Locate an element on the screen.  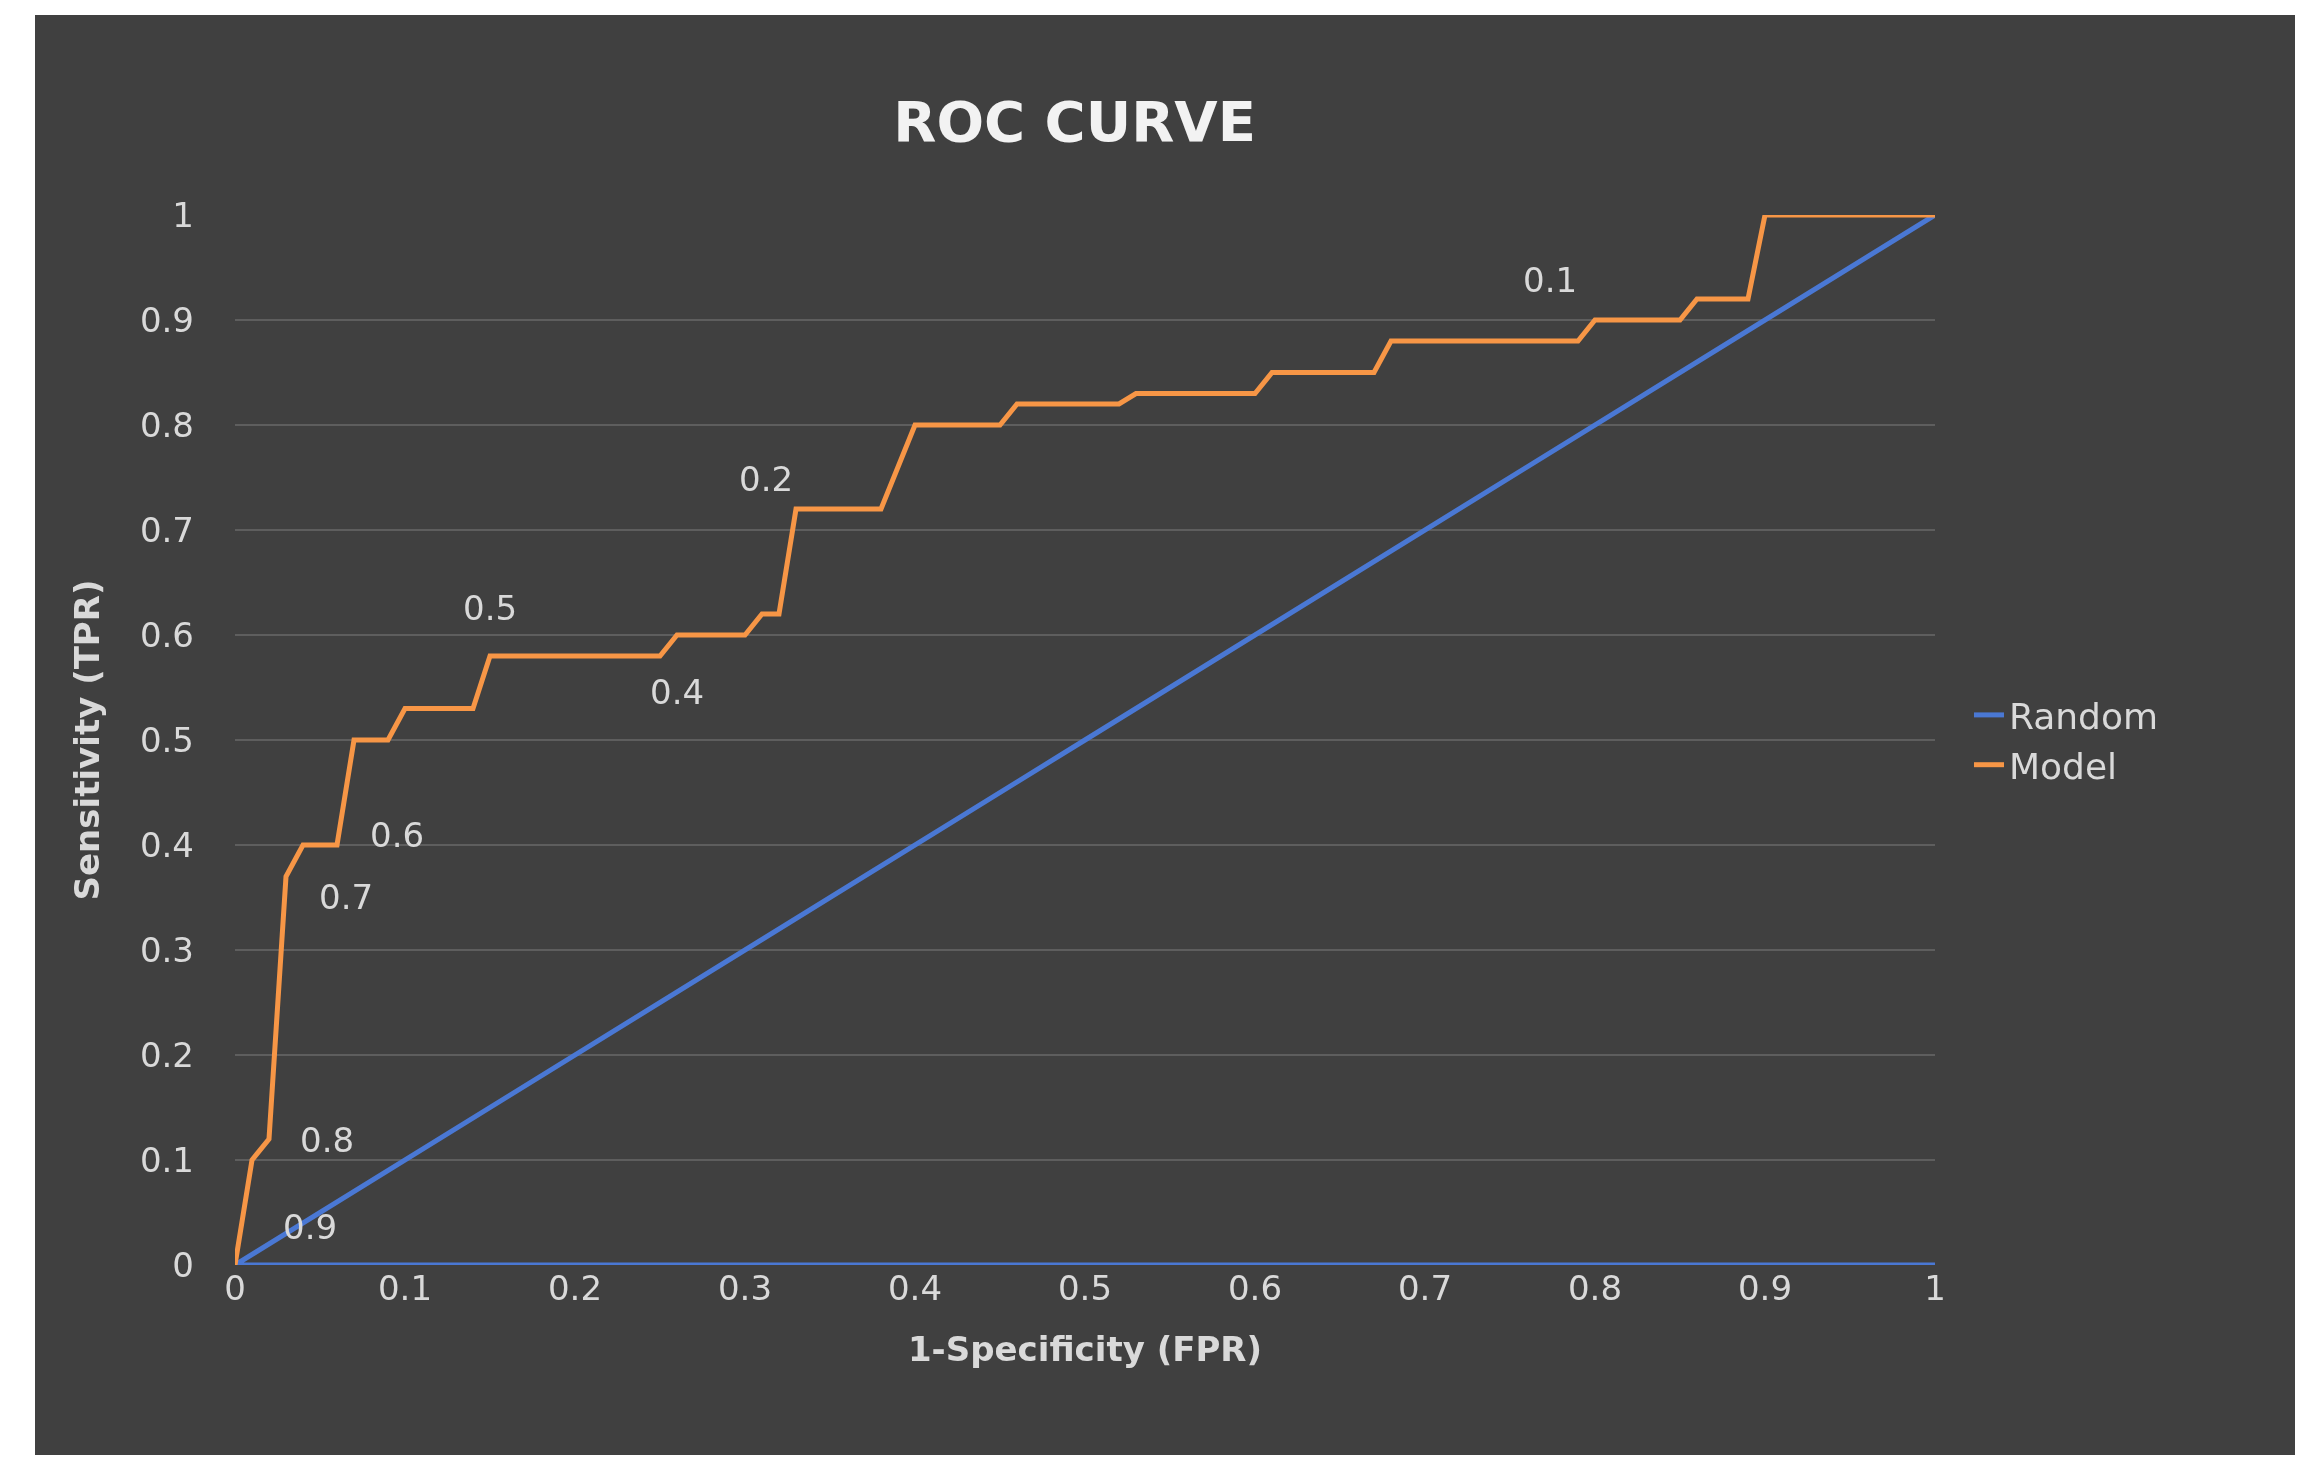
x-tick-label: 0.2 is located at coordinates (575, 1288).